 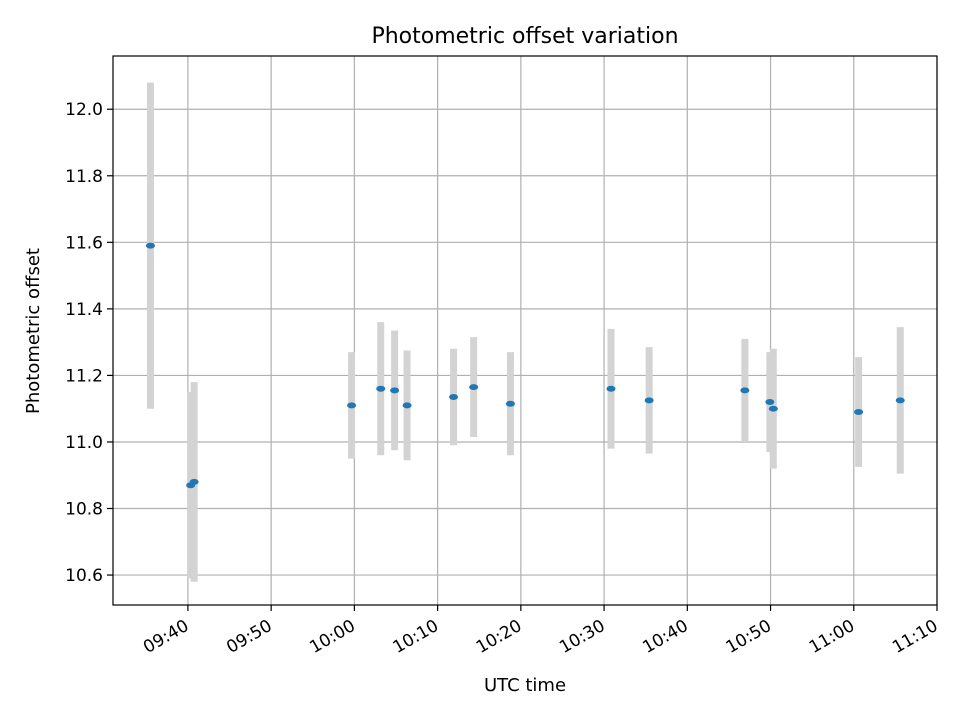 What do you see at coordinates (524, 36) in the screenshot?
I see `chart-title: Photometric offset variation` at bounding box center [524, 36].